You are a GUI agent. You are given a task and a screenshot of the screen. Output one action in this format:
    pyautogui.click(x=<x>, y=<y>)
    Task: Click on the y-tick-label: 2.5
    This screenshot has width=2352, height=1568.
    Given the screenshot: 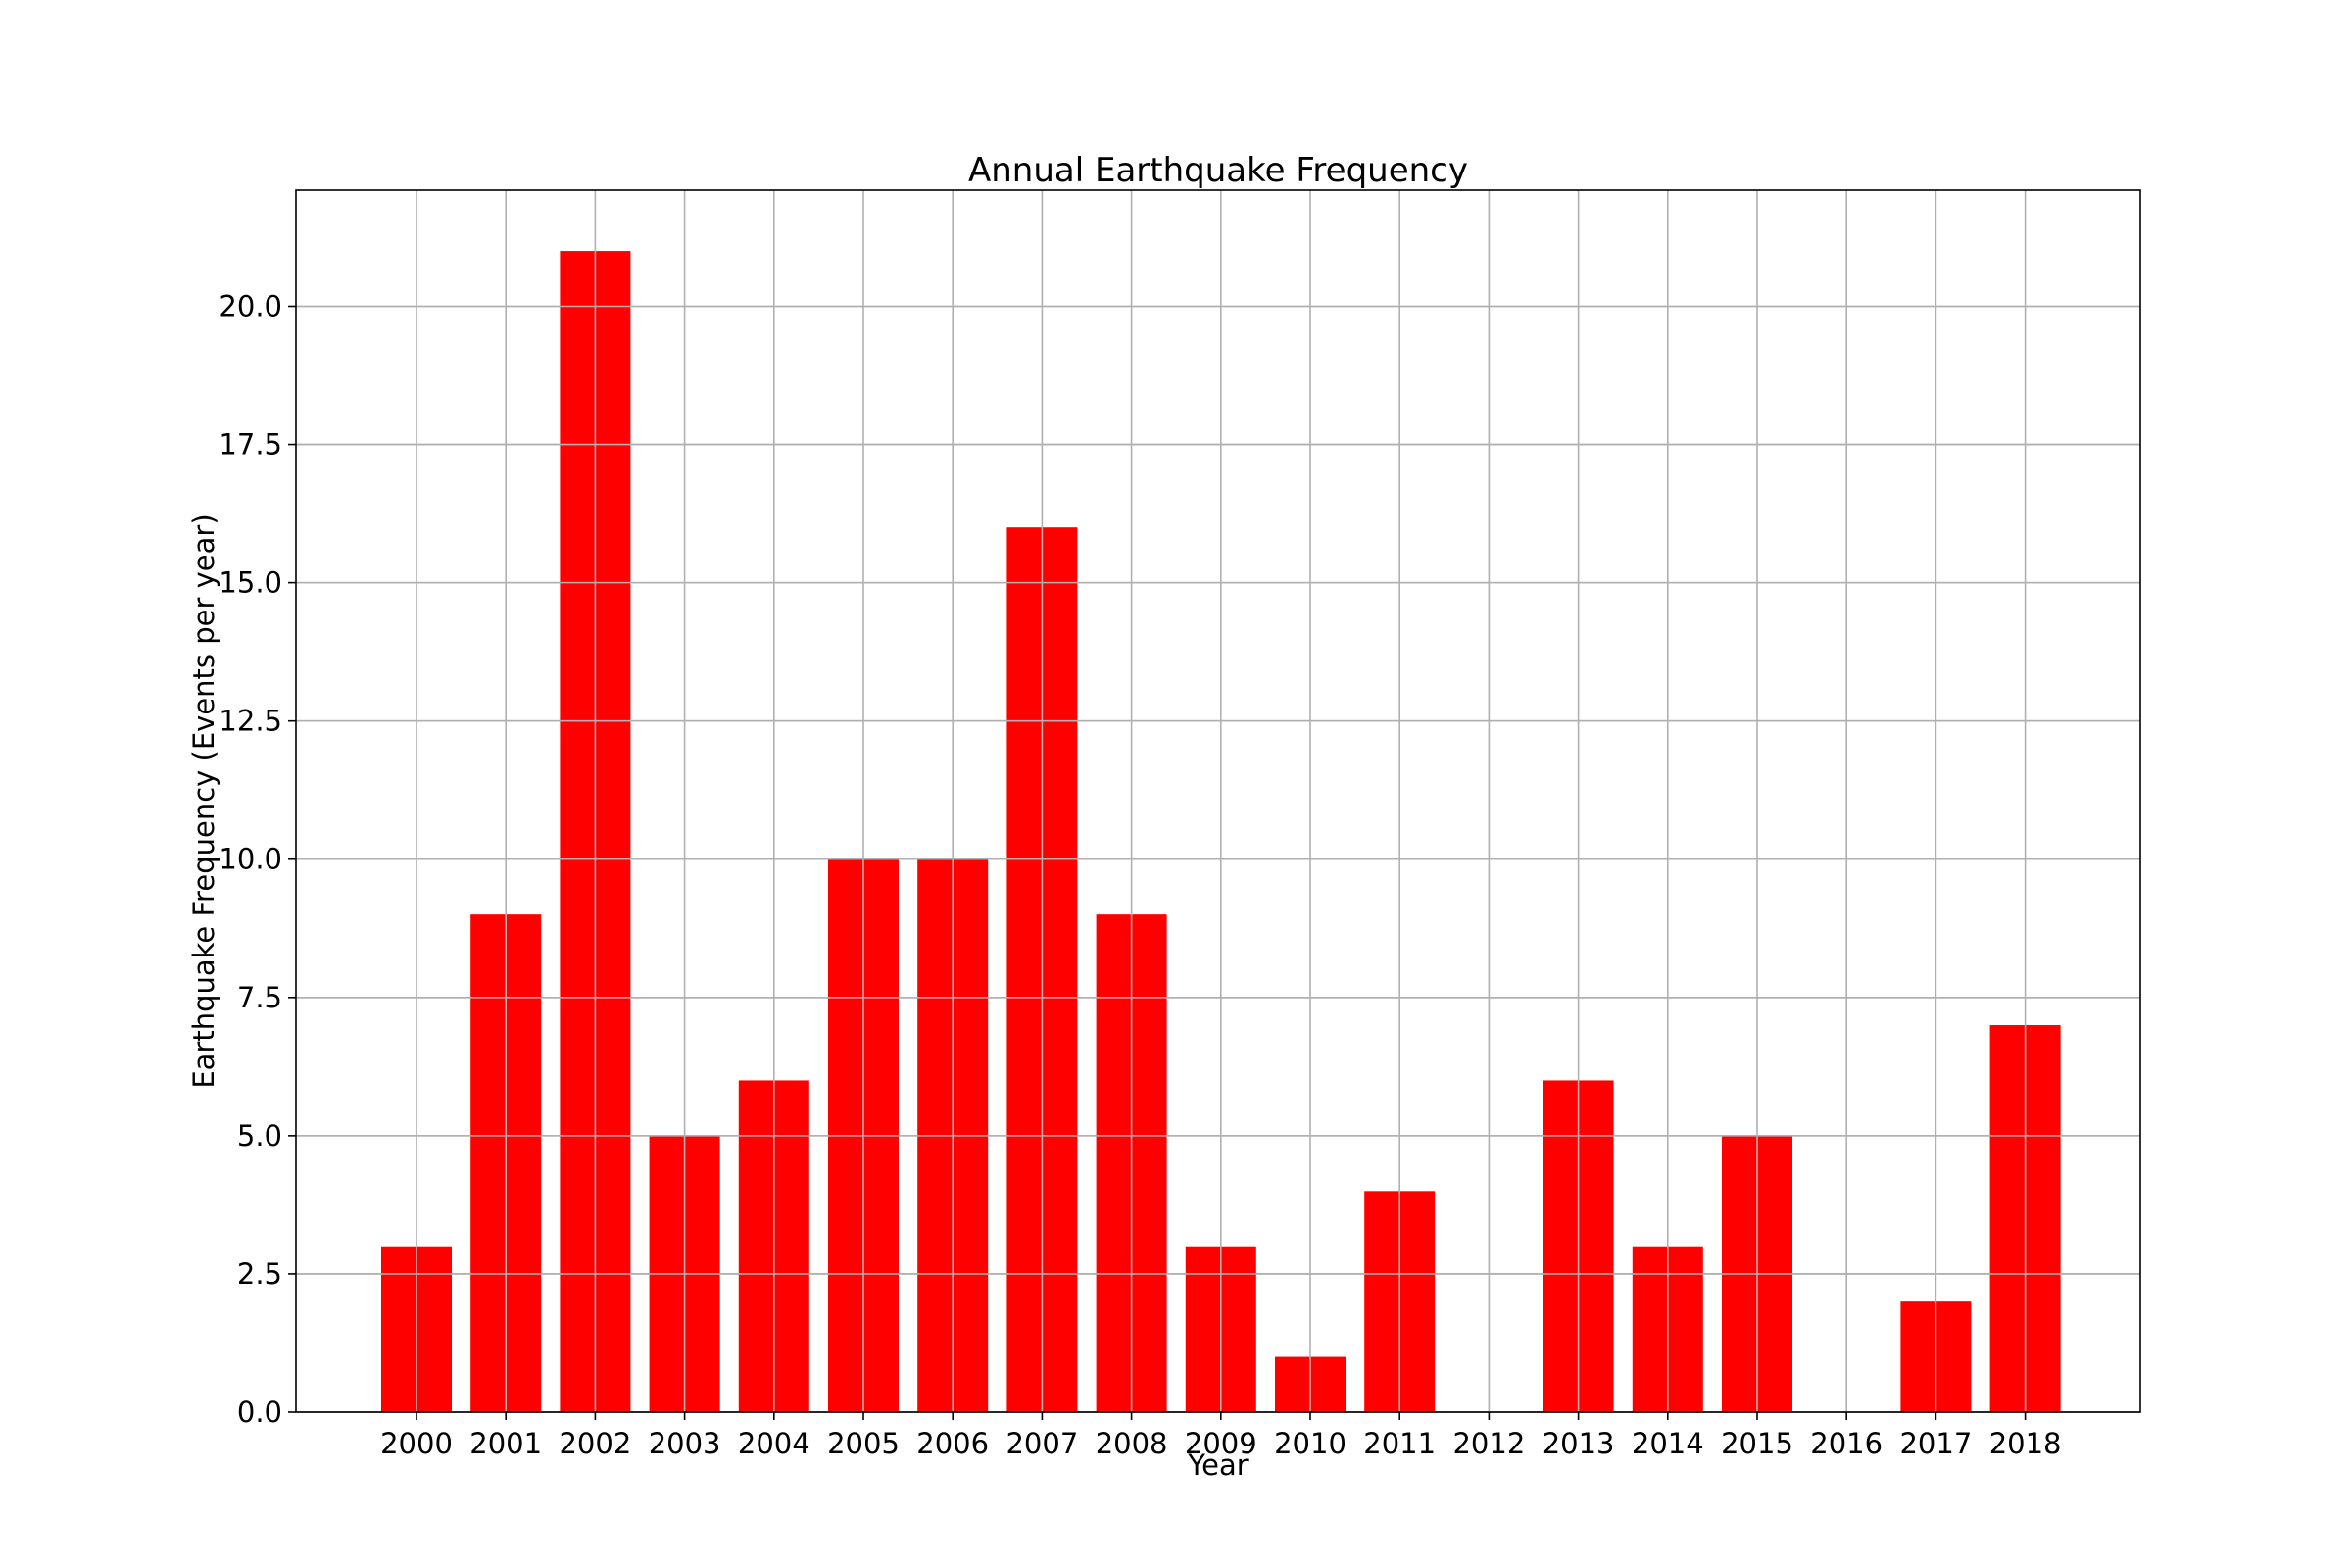 What is the action you would take?
    pyautogui.click(x=259, y=1274)
    